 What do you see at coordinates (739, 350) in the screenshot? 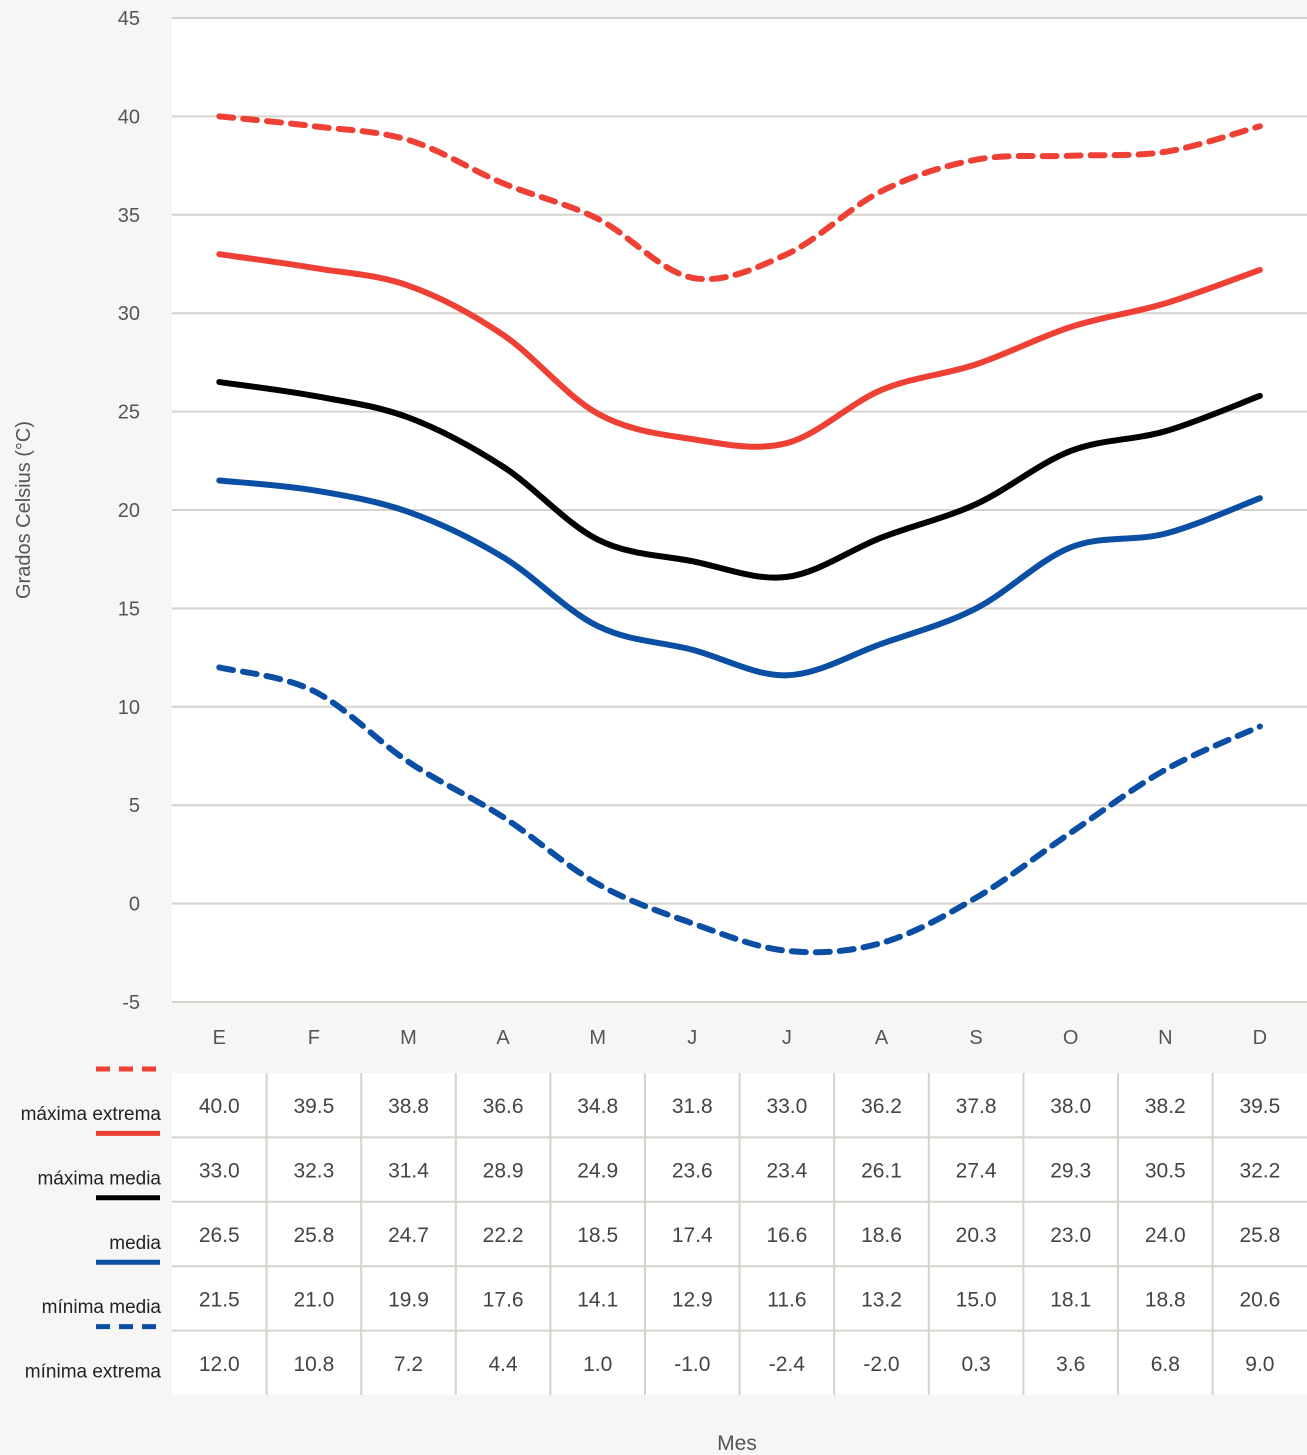
I see `series-line-maxima-media` at bounding box center [739, 350].